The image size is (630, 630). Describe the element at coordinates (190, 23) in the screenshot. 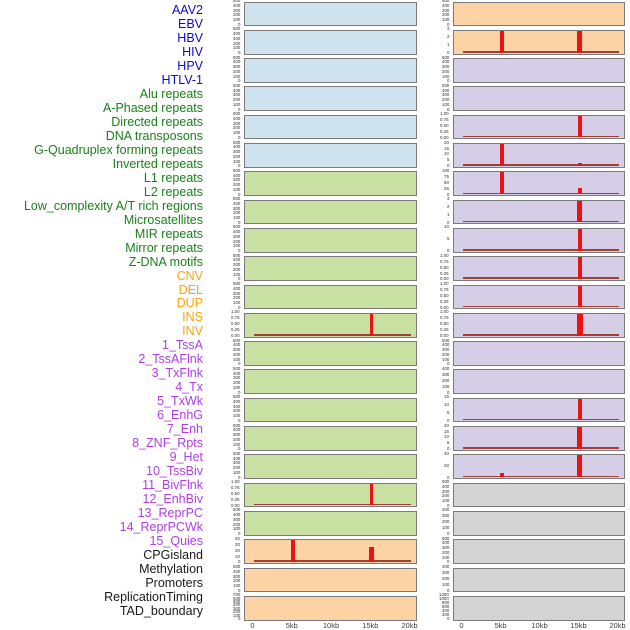

I see `row-label-ebv: EBV` at that location.